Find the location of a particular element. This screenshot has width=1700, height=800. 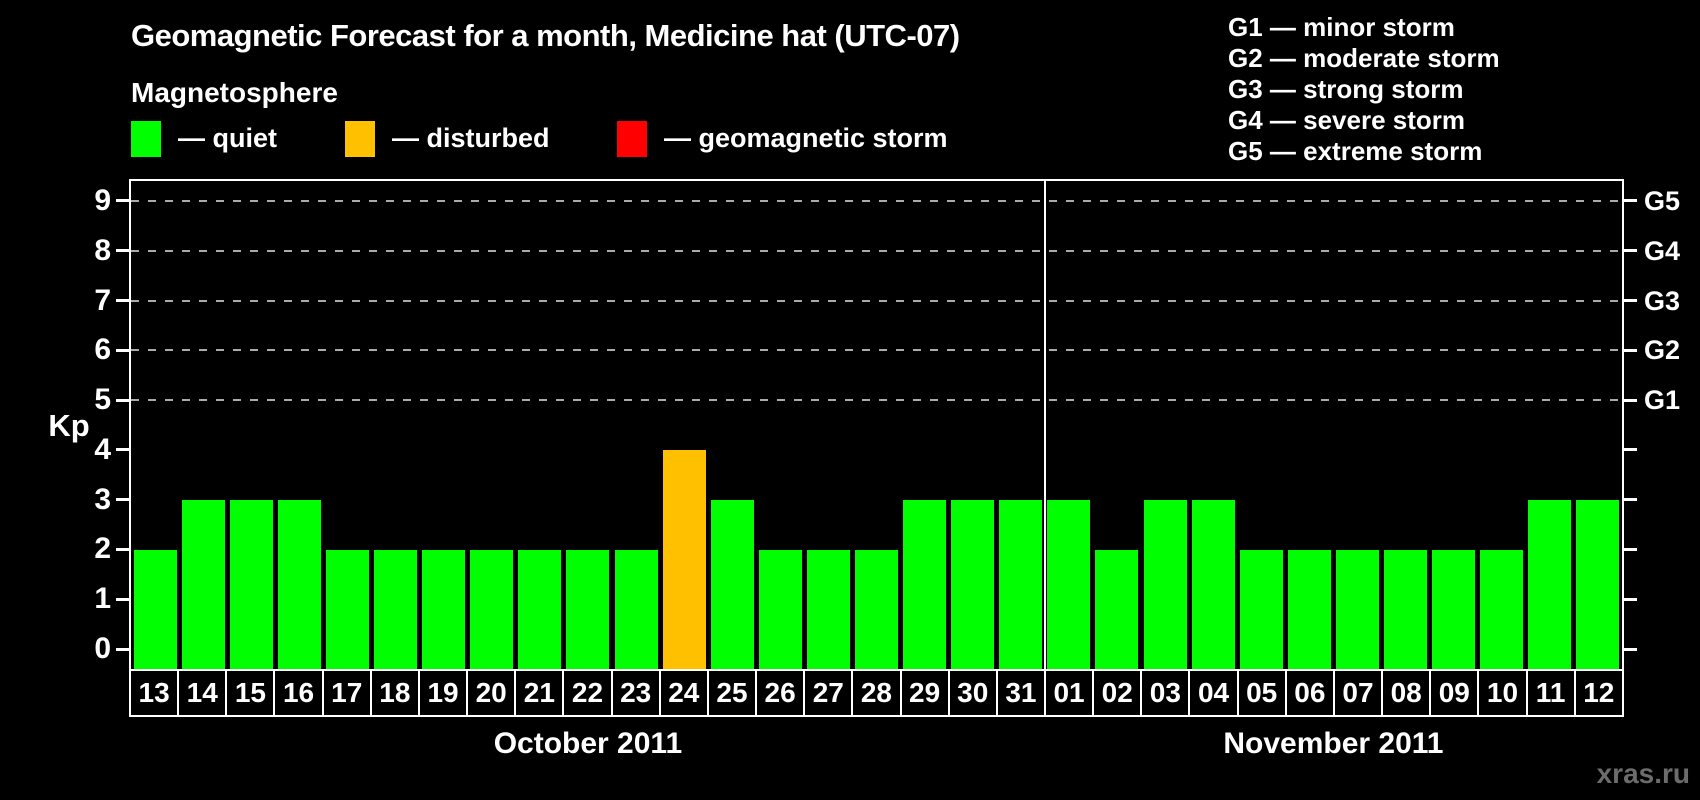

legend-item-quiet: — quiet is located at coordinates (204, 138).